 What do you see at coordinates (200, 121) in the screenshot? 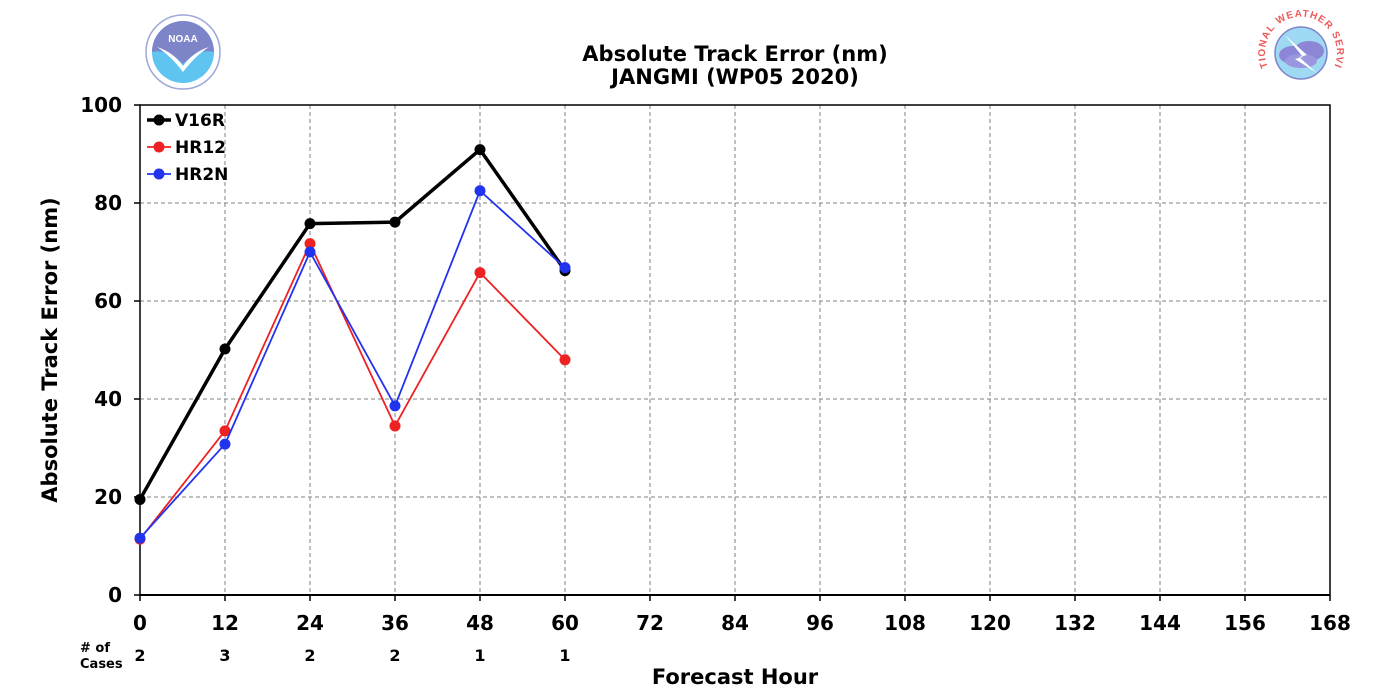
I see `legend-label-V16R: V16R` at bounding box center [200, 121].